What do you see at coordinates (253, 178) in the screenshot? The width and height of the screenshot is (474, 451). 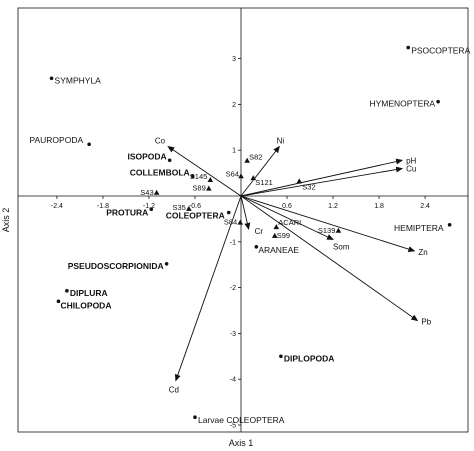 I see `site-point-s121` at bounding box center [253, 178].